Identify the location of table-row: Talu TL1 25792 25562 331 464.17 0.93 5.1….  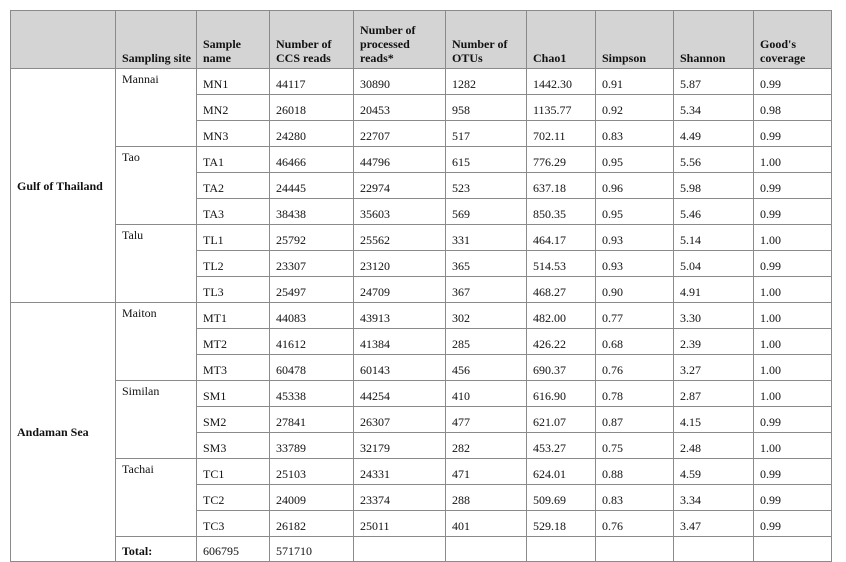
(421, 263).